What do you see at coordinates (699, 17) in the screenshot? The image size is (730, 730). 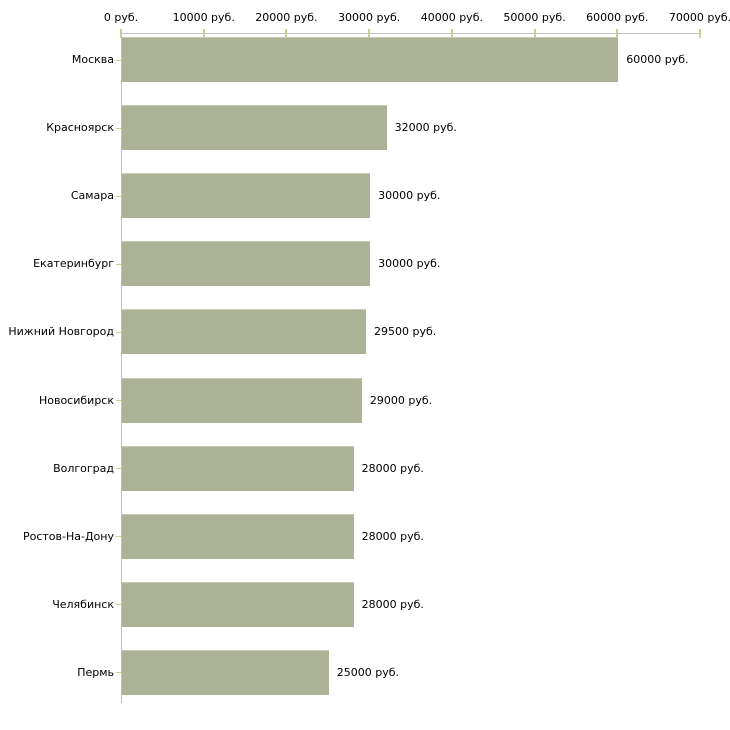 I see `x-axis-tick-label: 70000 руб.` at bounding box center [699, 17].